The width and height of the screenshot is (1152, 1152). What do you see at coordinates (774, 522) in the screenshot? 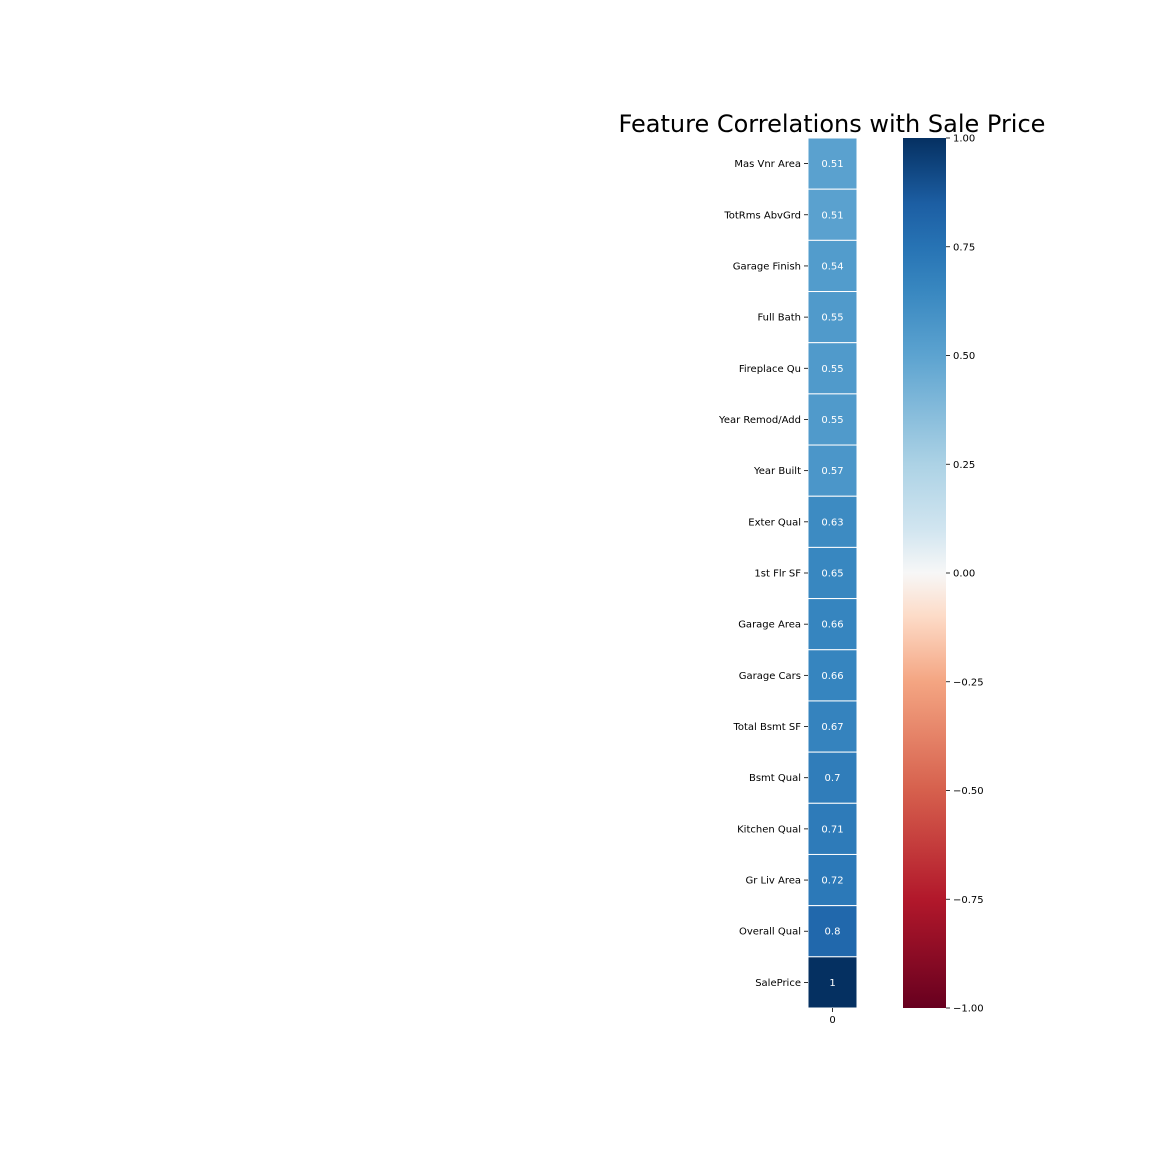
I see `row-label: Exter Qual` at bounding box center [774, 522].